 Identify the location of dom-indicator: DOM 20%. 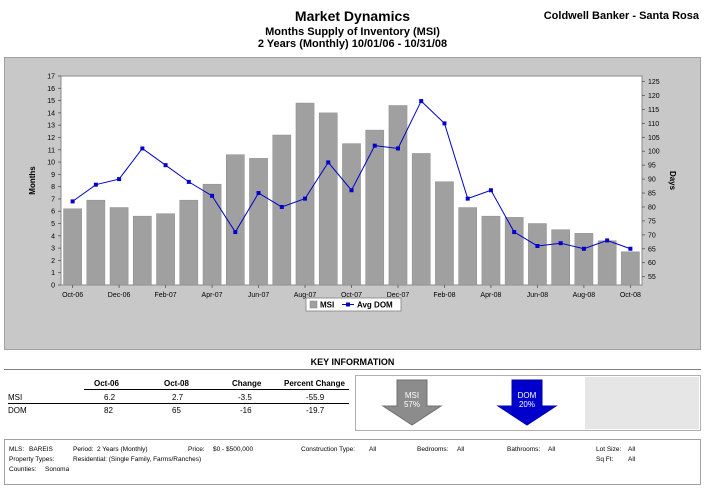
(527, 403).